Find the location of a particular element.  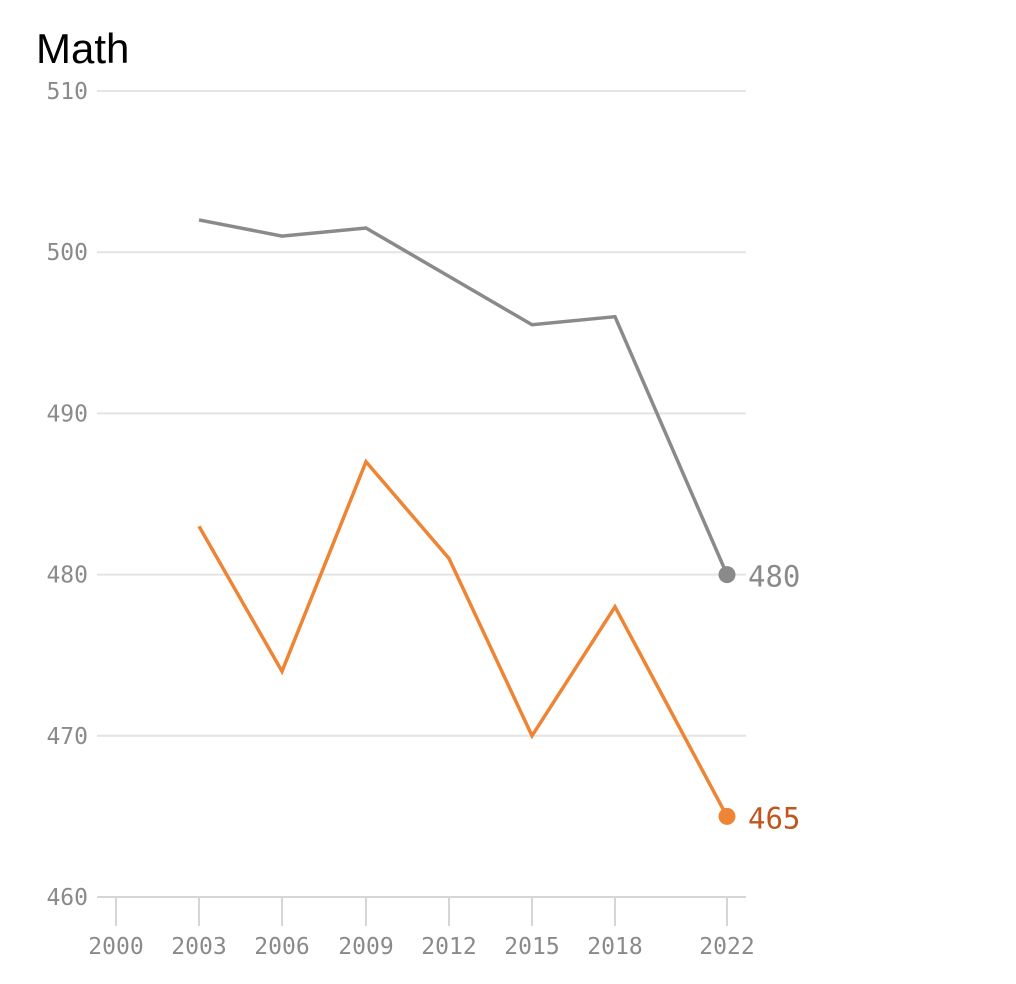

x-tick-label: 2006 is located at coordinates (281, 947).